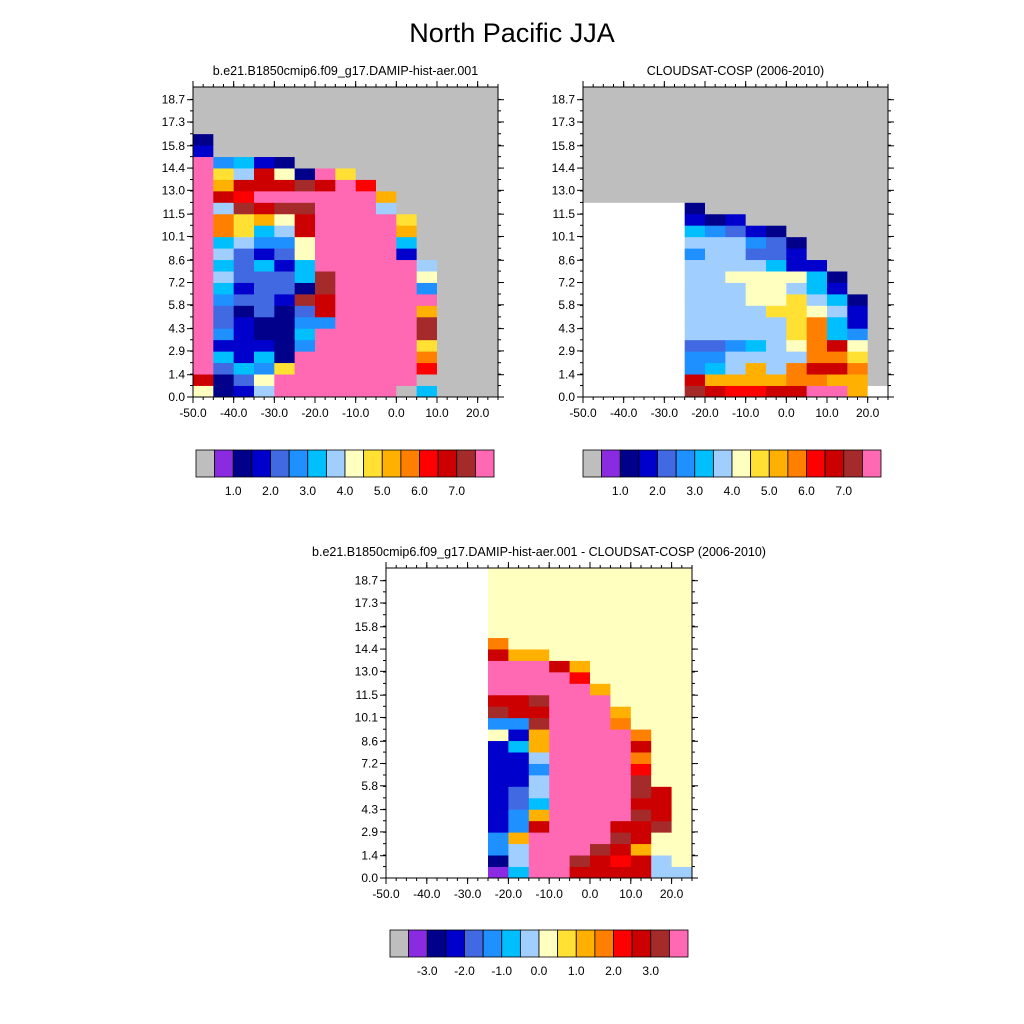 The image size is (1024, 1024). What do you see at coordinates (566, 329) in the screenshot?
I see `y-tick-label: 4.3` at bounding box center [566, 329].